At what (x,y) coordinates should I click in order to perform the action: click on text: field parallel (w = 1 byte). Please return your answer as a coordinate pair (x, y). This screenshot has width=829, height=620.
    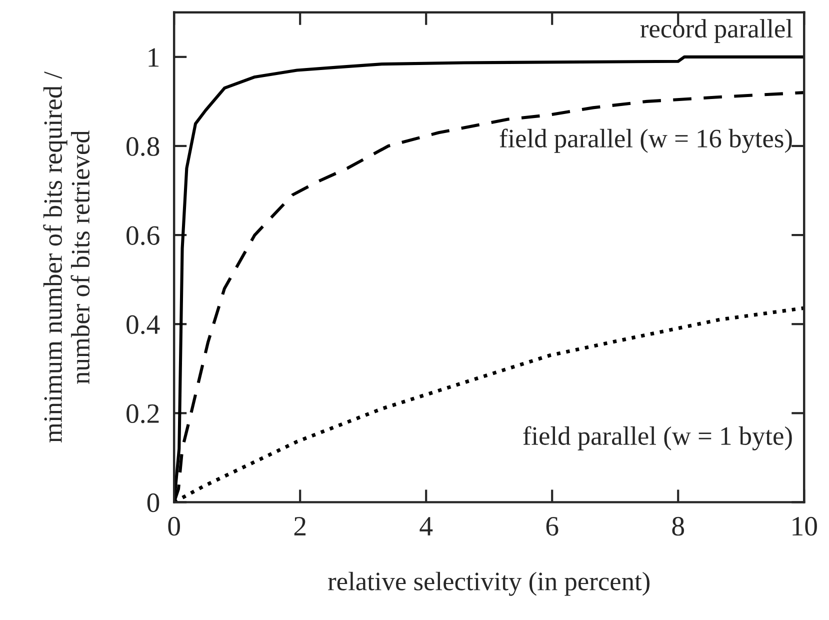
    Looking at the image, I should click on (657, 438).